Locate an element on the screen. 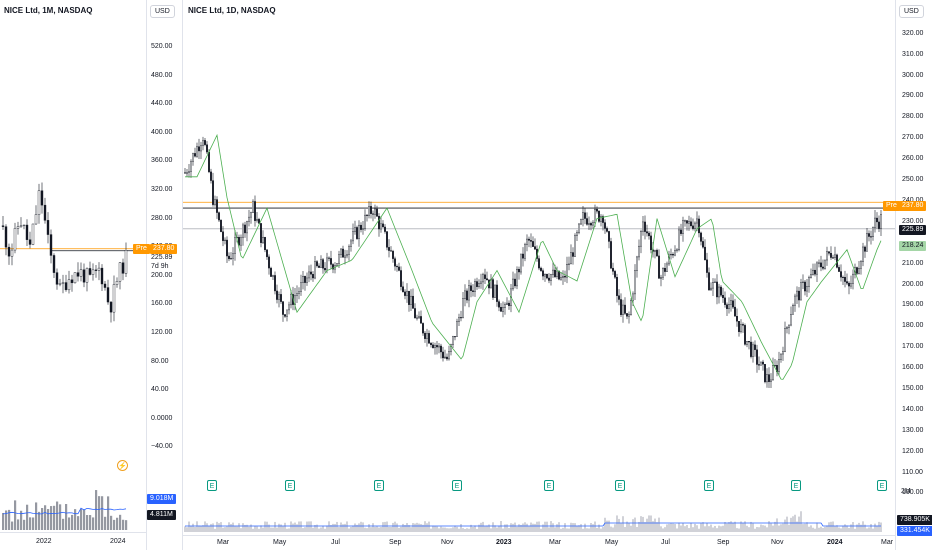 Image resolution: width=932 pixels, height=550 pixels. price-tick: 280.00 is located at coordinates (162, 218).